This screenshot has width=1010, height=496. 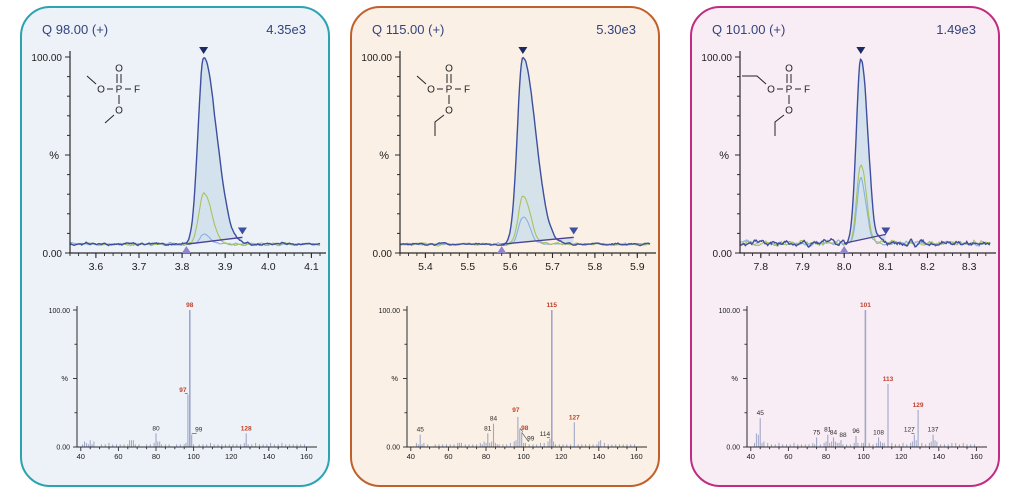 I want to click on svg-text: 115, so click(x=552, y=305).